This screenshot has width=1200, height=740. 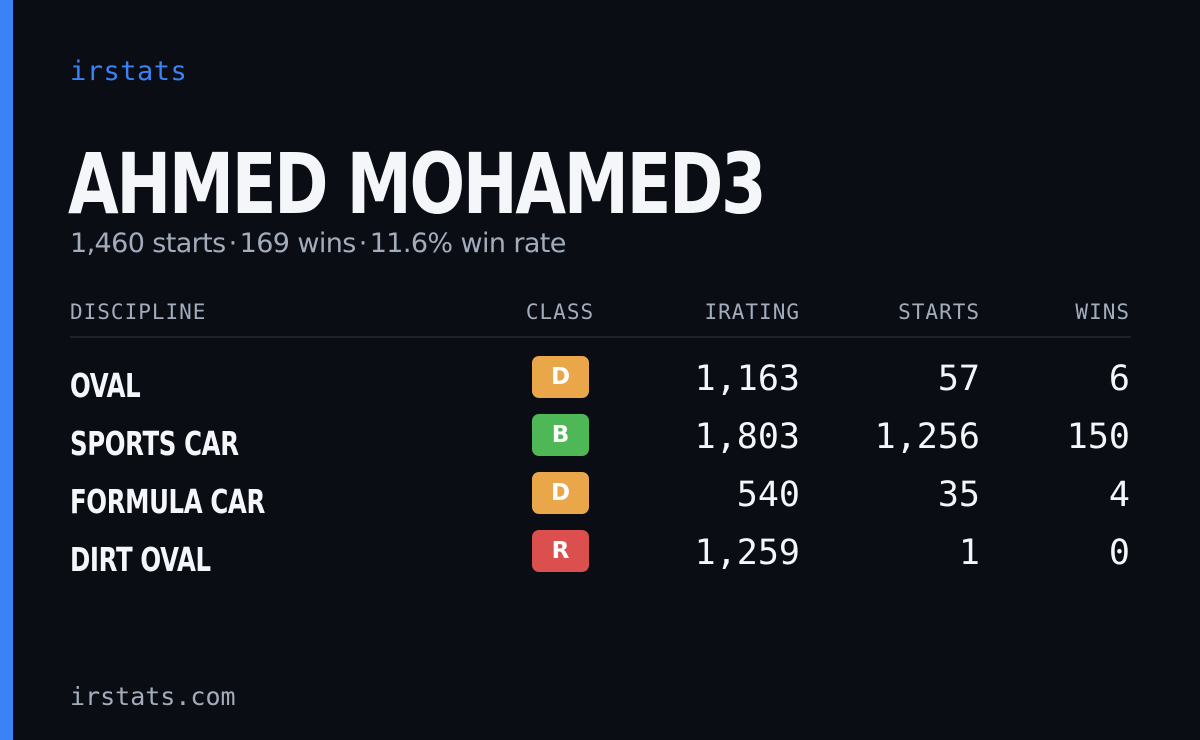 What do you see at coordinates (138, 312) in the screenshot?
I see `header-discipline: DISCIPLINE` at bounding box center [138, 312].